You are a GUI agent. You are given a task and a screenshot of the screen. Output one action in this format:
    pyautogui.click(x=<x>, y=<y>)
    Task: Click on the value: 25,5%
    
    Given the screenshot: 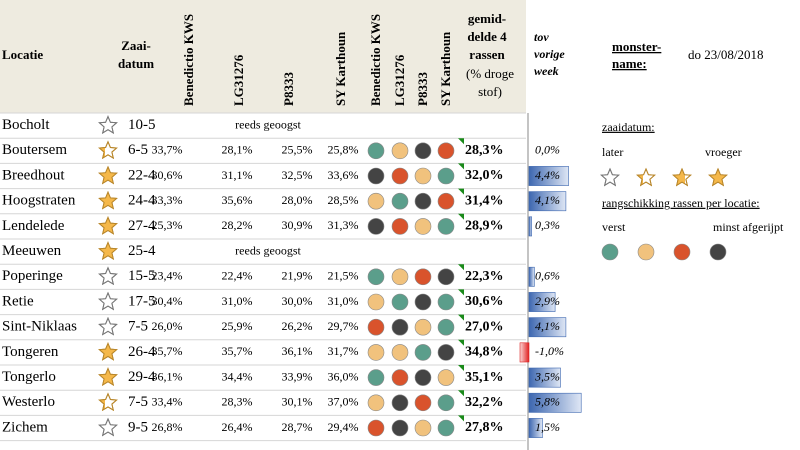 What is the action you would take?
    pyautogui.click(x=297, y=150)
    